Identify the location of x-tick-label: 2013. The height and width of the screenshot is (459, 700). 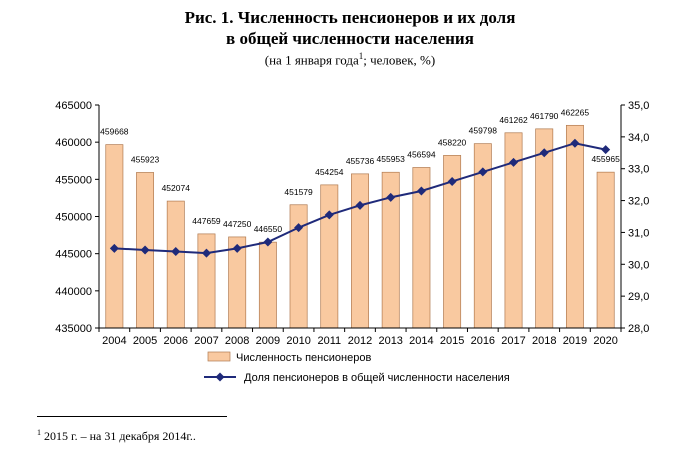
(390, 341).